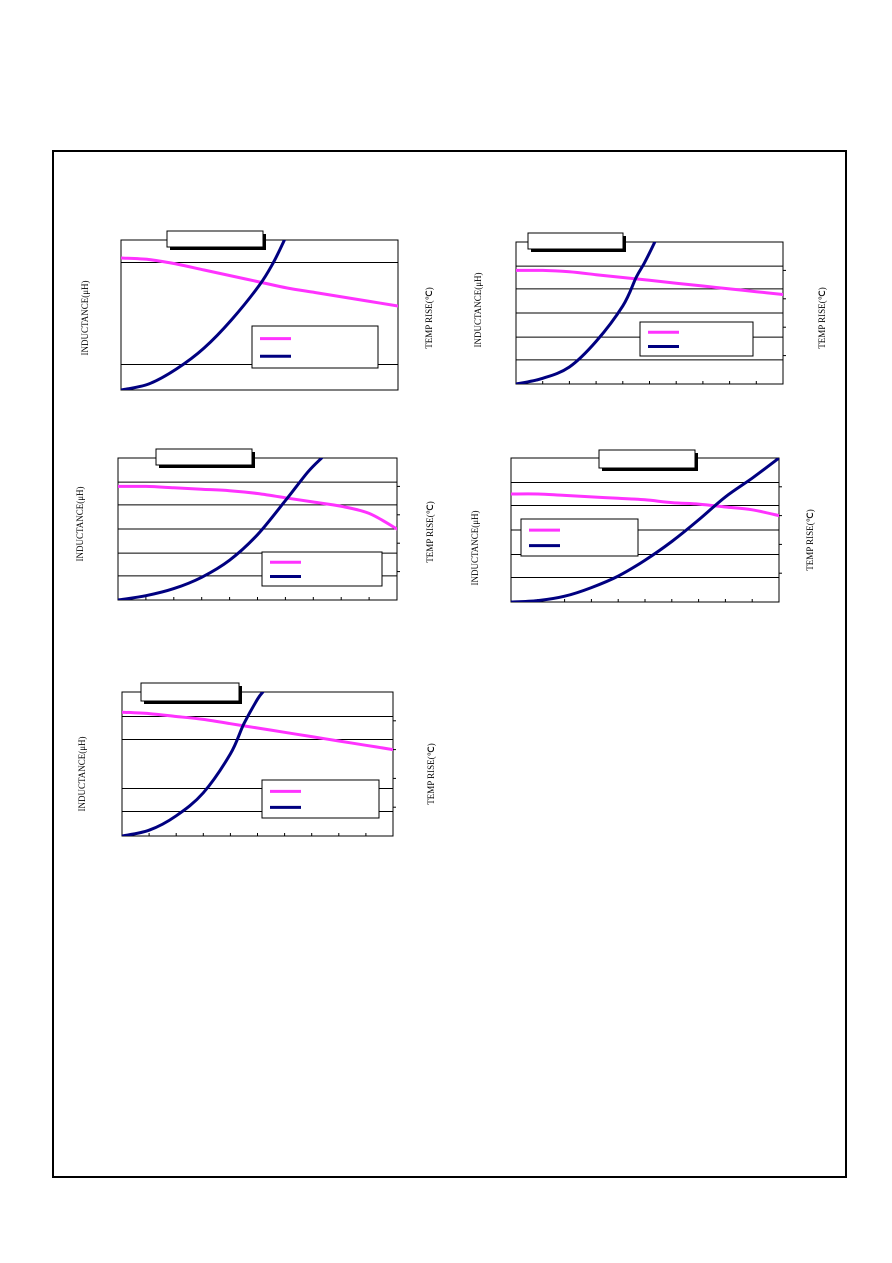 This screenshot has width=892, height=1263. What do you see at coordinates (430, 532) in the screenshot?
I see `chart-3-y-right-axis-label: TEMP RISE(℃)` at bounding box center [430, 532].